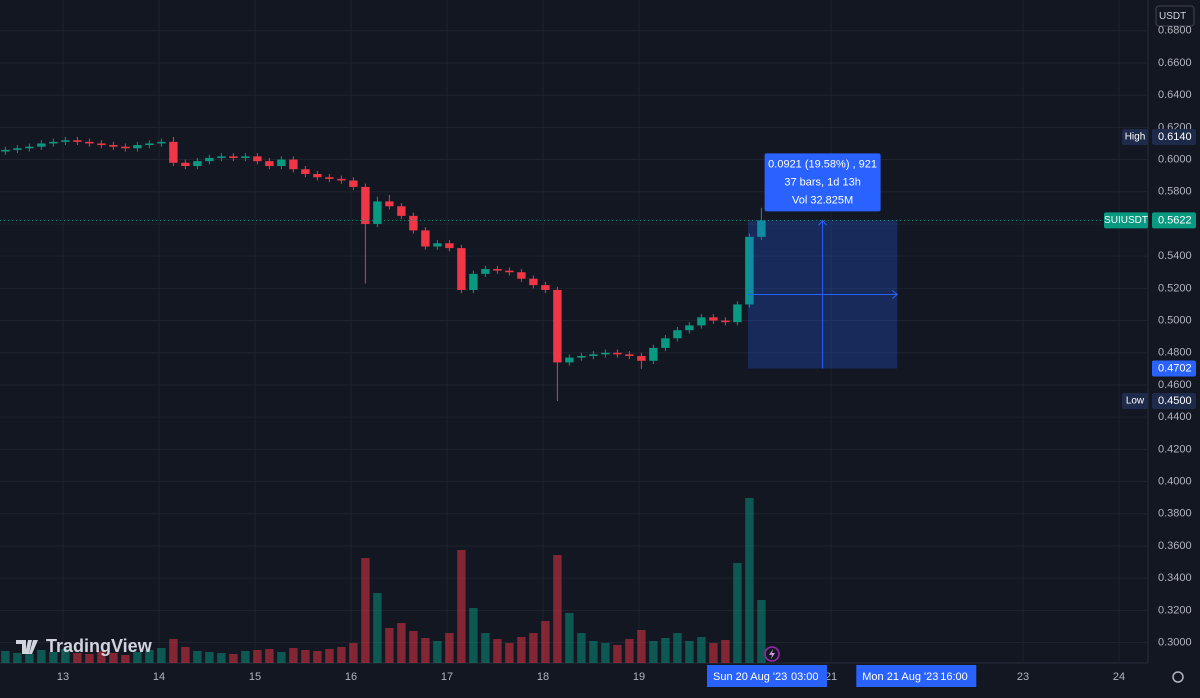 The height and width of the screenshot is (698, 1200). What do you see at coordinates (1175, 127) in the screenshot?
I see `y-tick-label: 0.6200` at bounding box center [1175, 127].